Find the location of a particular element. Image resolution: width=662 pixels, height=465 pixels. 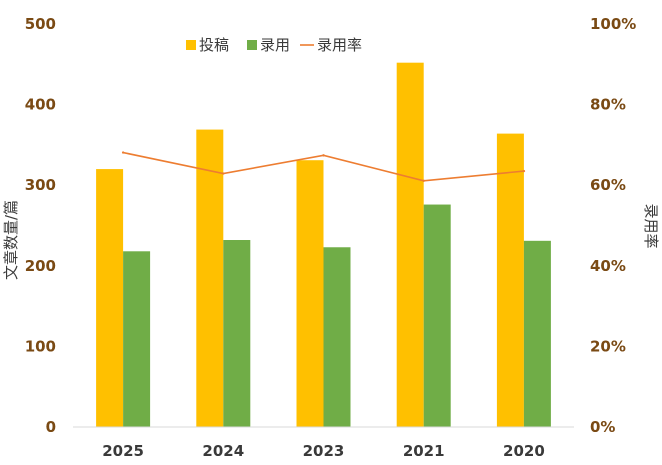

left-axis-ticks: 0 100 200 300 400 500 is located at coordinates (40, 225).